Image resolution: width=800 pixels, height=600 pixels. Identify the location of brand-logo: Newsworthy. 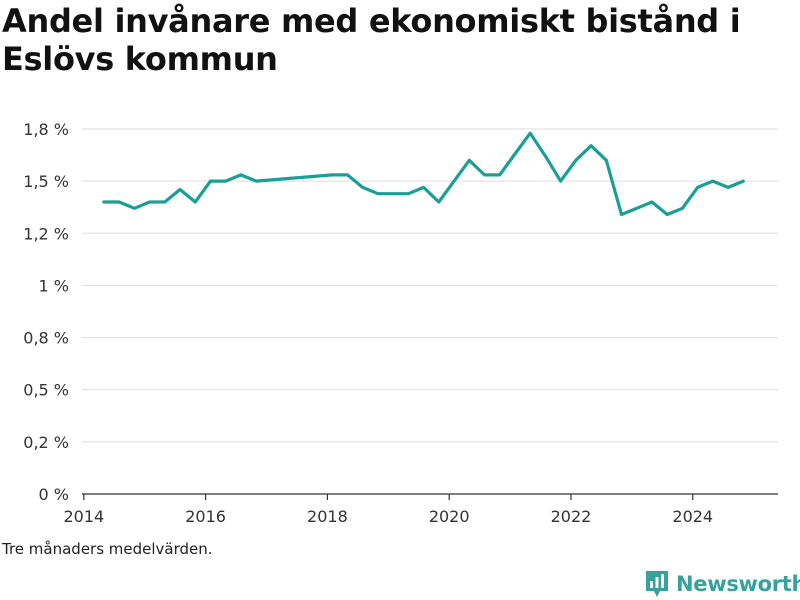
(722, 584).